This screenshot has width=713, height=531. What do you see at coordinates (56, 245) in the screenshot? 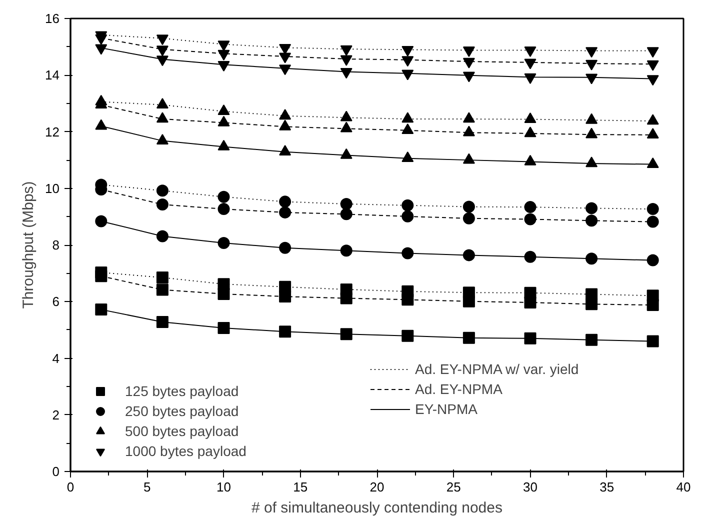
I see `y-tick-label: 8` at bounding box center [56, 245].